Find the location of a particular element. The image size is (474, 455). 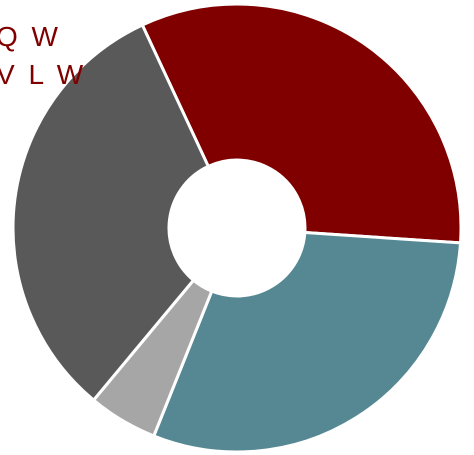

label-line-2: V L W is located at coordinates (43, 74).